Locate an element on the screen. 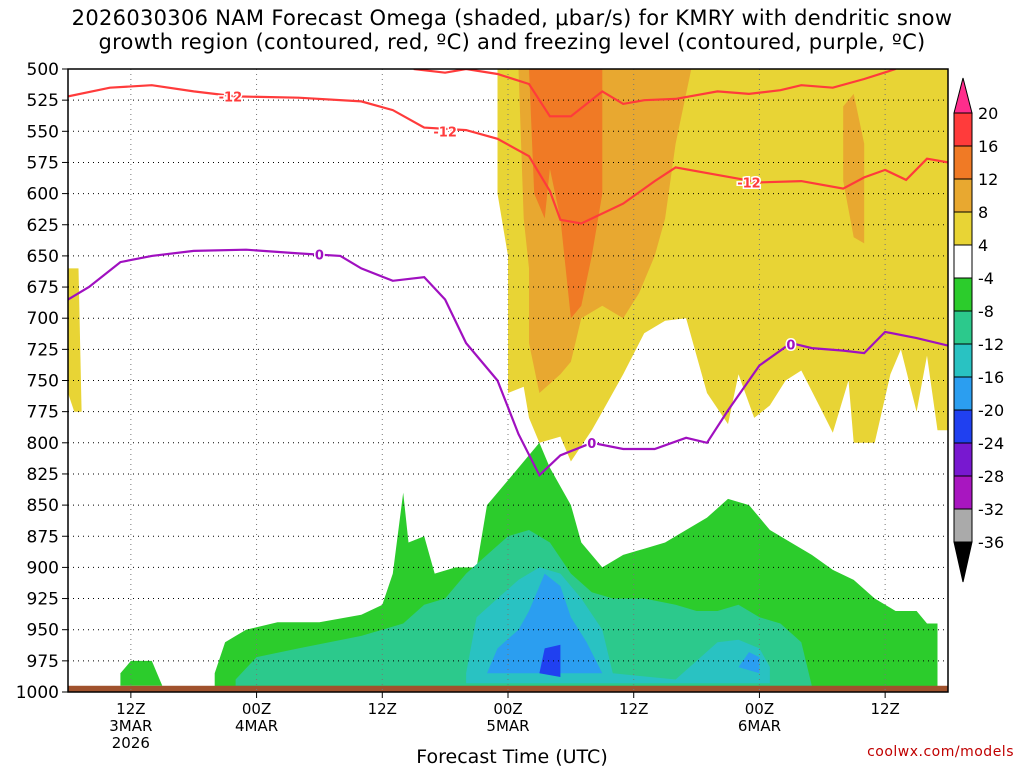 The width and height of the screenshot is (1024, 768). surface-terrain is located at coordinates (508, 688).